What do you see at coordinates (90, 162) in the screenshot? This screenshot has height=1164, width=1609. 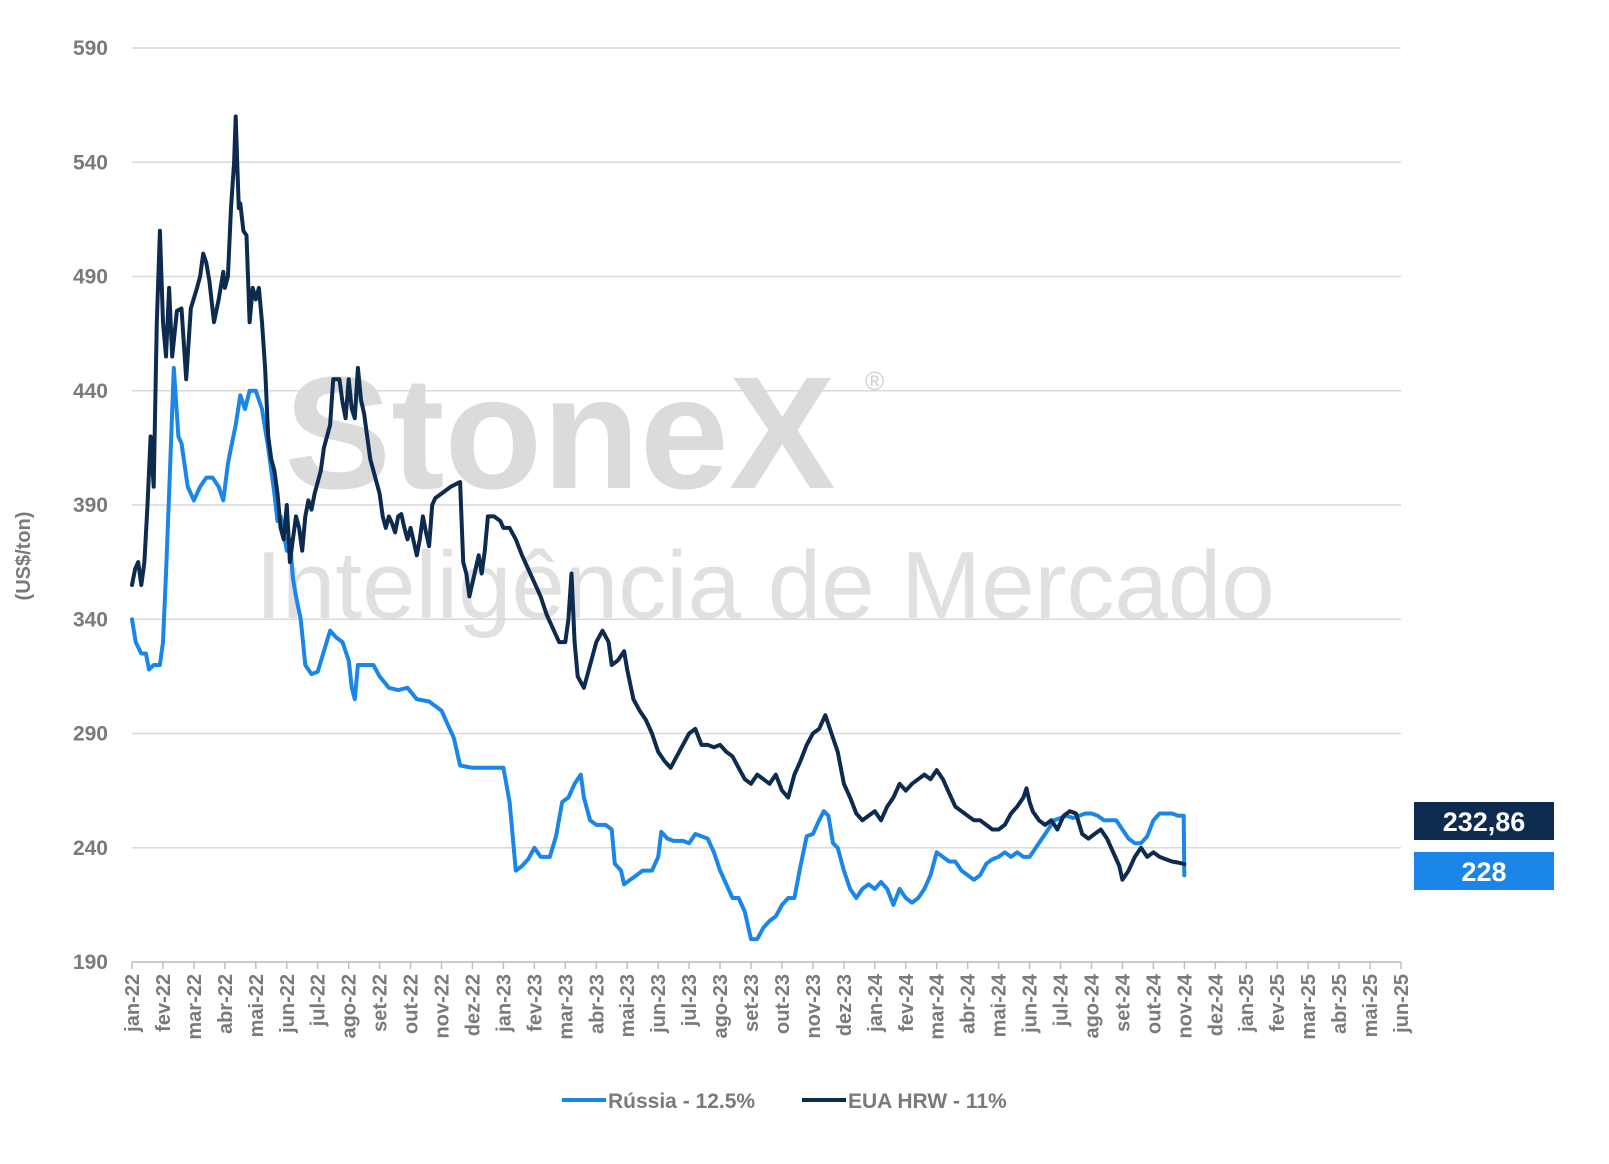 I see `y-tick-label: 540` at bounding box center [90, 162].